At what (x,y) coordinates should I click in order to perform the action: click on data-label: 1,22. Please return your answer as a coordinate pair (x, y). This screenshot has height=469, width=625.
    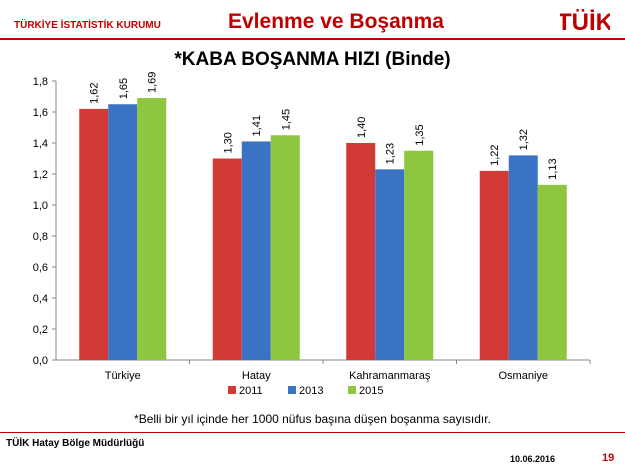
    Looking at the image, I should click on (495, 154).